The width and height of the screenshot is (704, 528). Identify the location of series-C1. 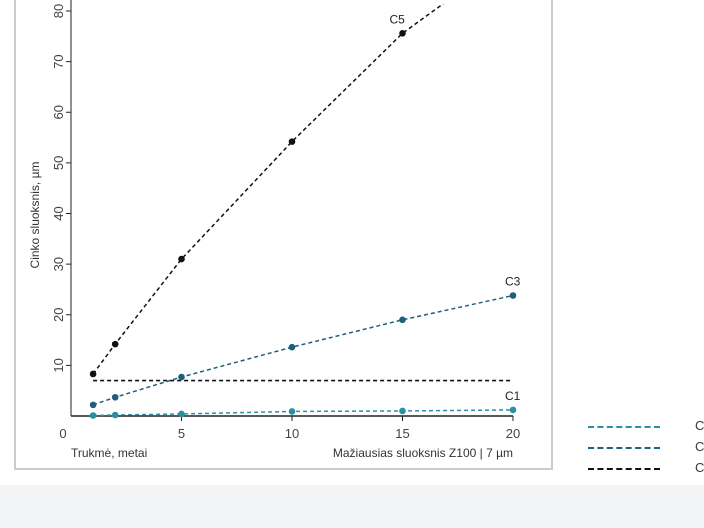
(303, 412).